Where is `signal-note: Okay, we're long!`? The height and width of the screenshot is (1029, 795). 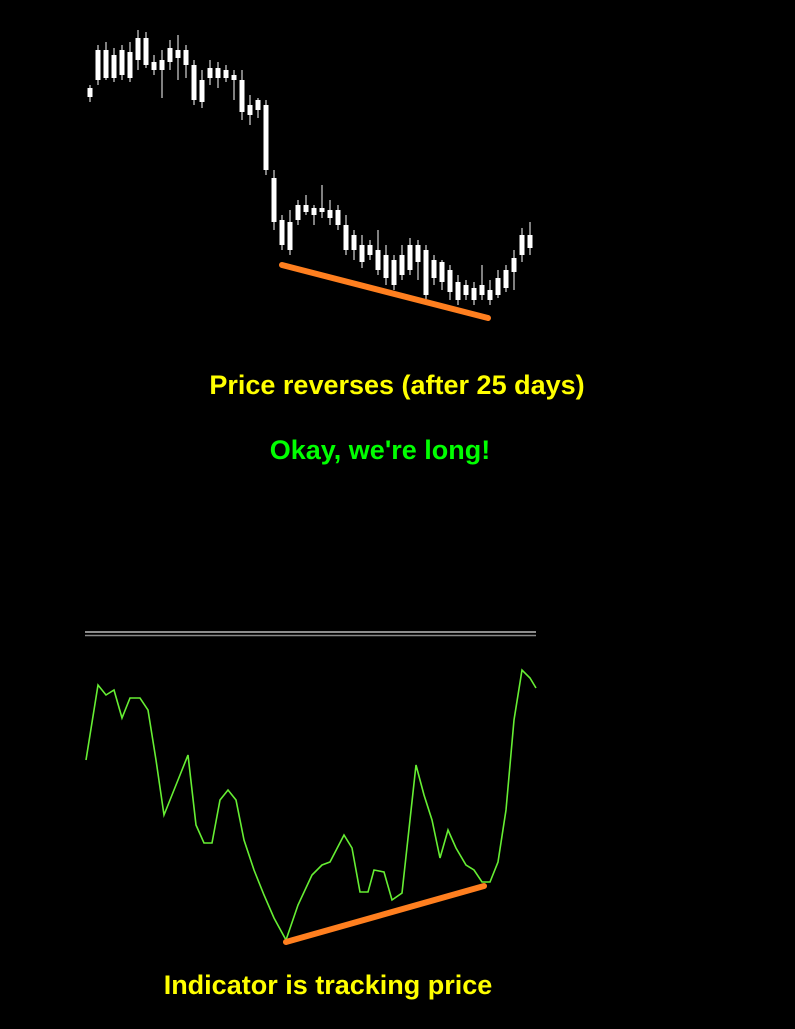
signal-note: Okay, we're long! is located at coordinates (380, 450).